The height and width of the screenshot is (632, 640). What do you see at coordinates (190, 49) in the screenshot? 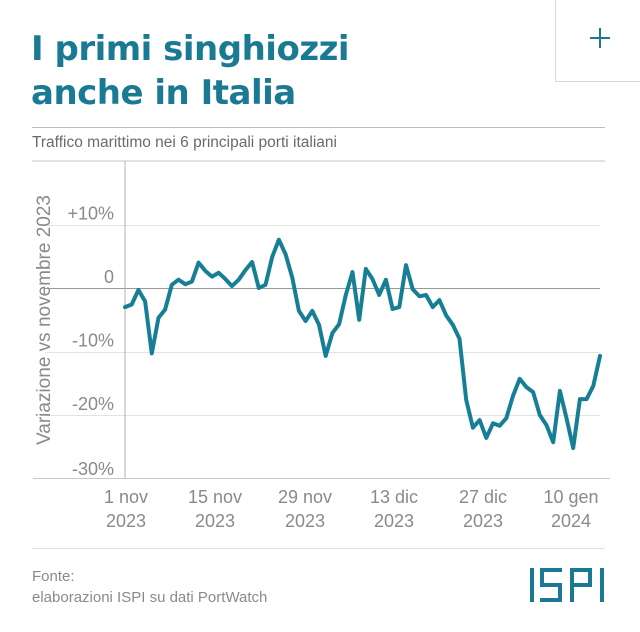
I see `title-line-1: I primi singhiozzi` at bounding box center [190, 49].